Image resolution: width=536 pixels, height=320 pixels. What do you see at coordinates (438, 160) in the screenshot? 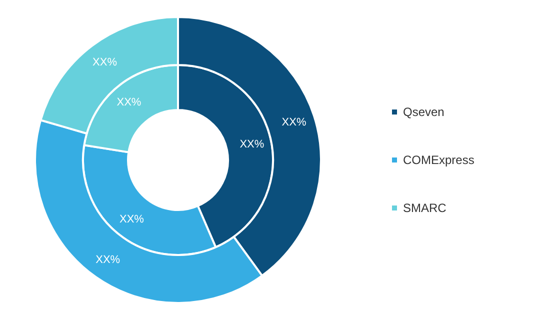
I see `legend-label: COMExpress` at bounding box center [438, 160].